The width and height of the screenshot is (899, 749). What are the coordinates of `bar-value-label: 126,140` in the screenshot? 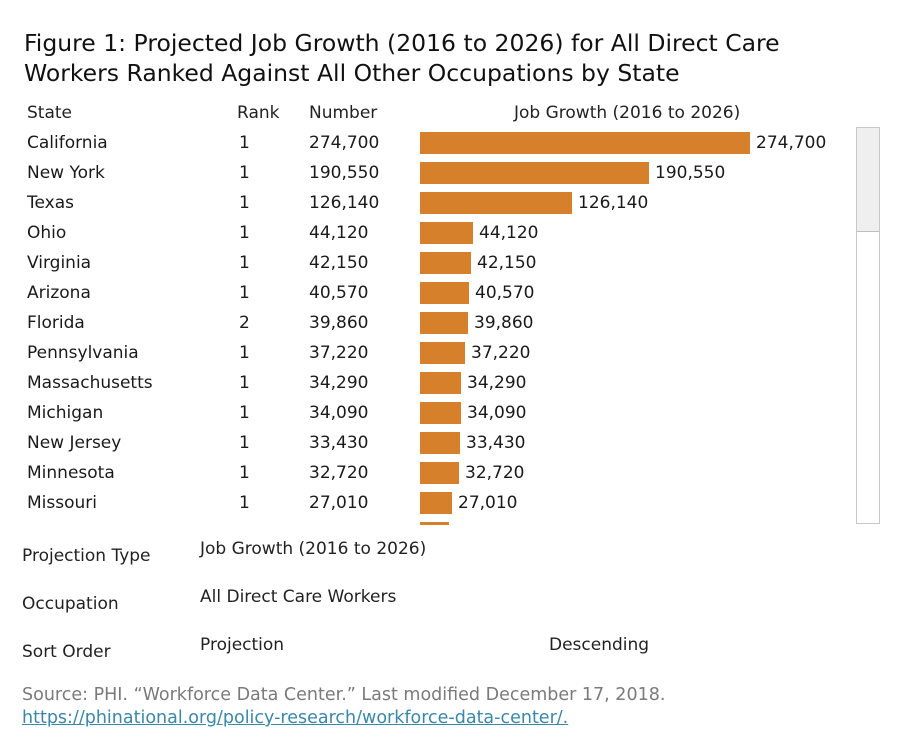 It's located at (613, 203).